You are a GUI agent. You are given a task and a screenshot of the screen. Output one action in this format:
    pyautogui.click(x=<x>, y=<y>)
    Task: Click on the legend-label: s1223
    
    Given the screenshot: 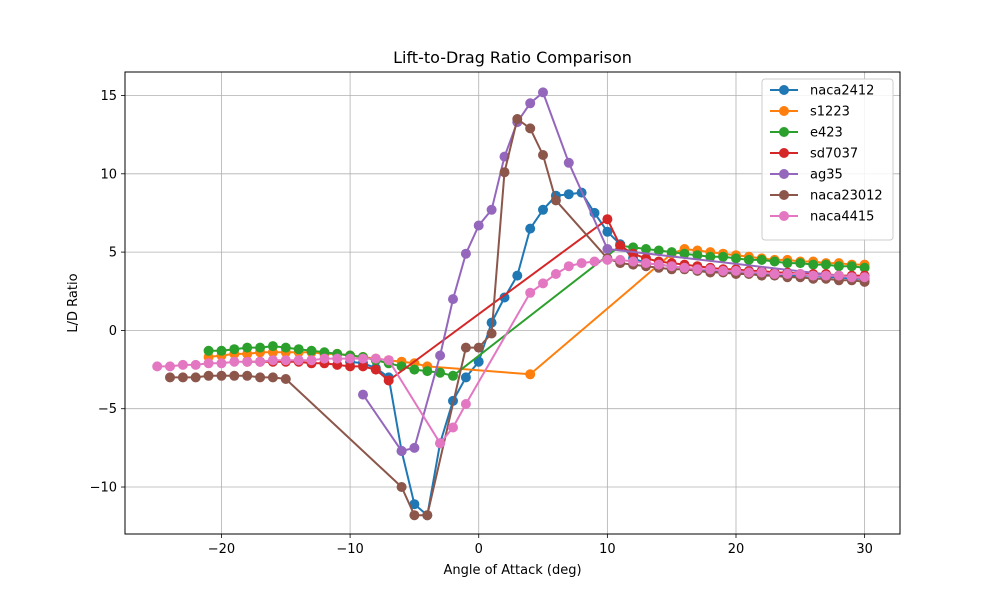 What is the action you would take?
    pyautogui.click(x=830, y=112)
    